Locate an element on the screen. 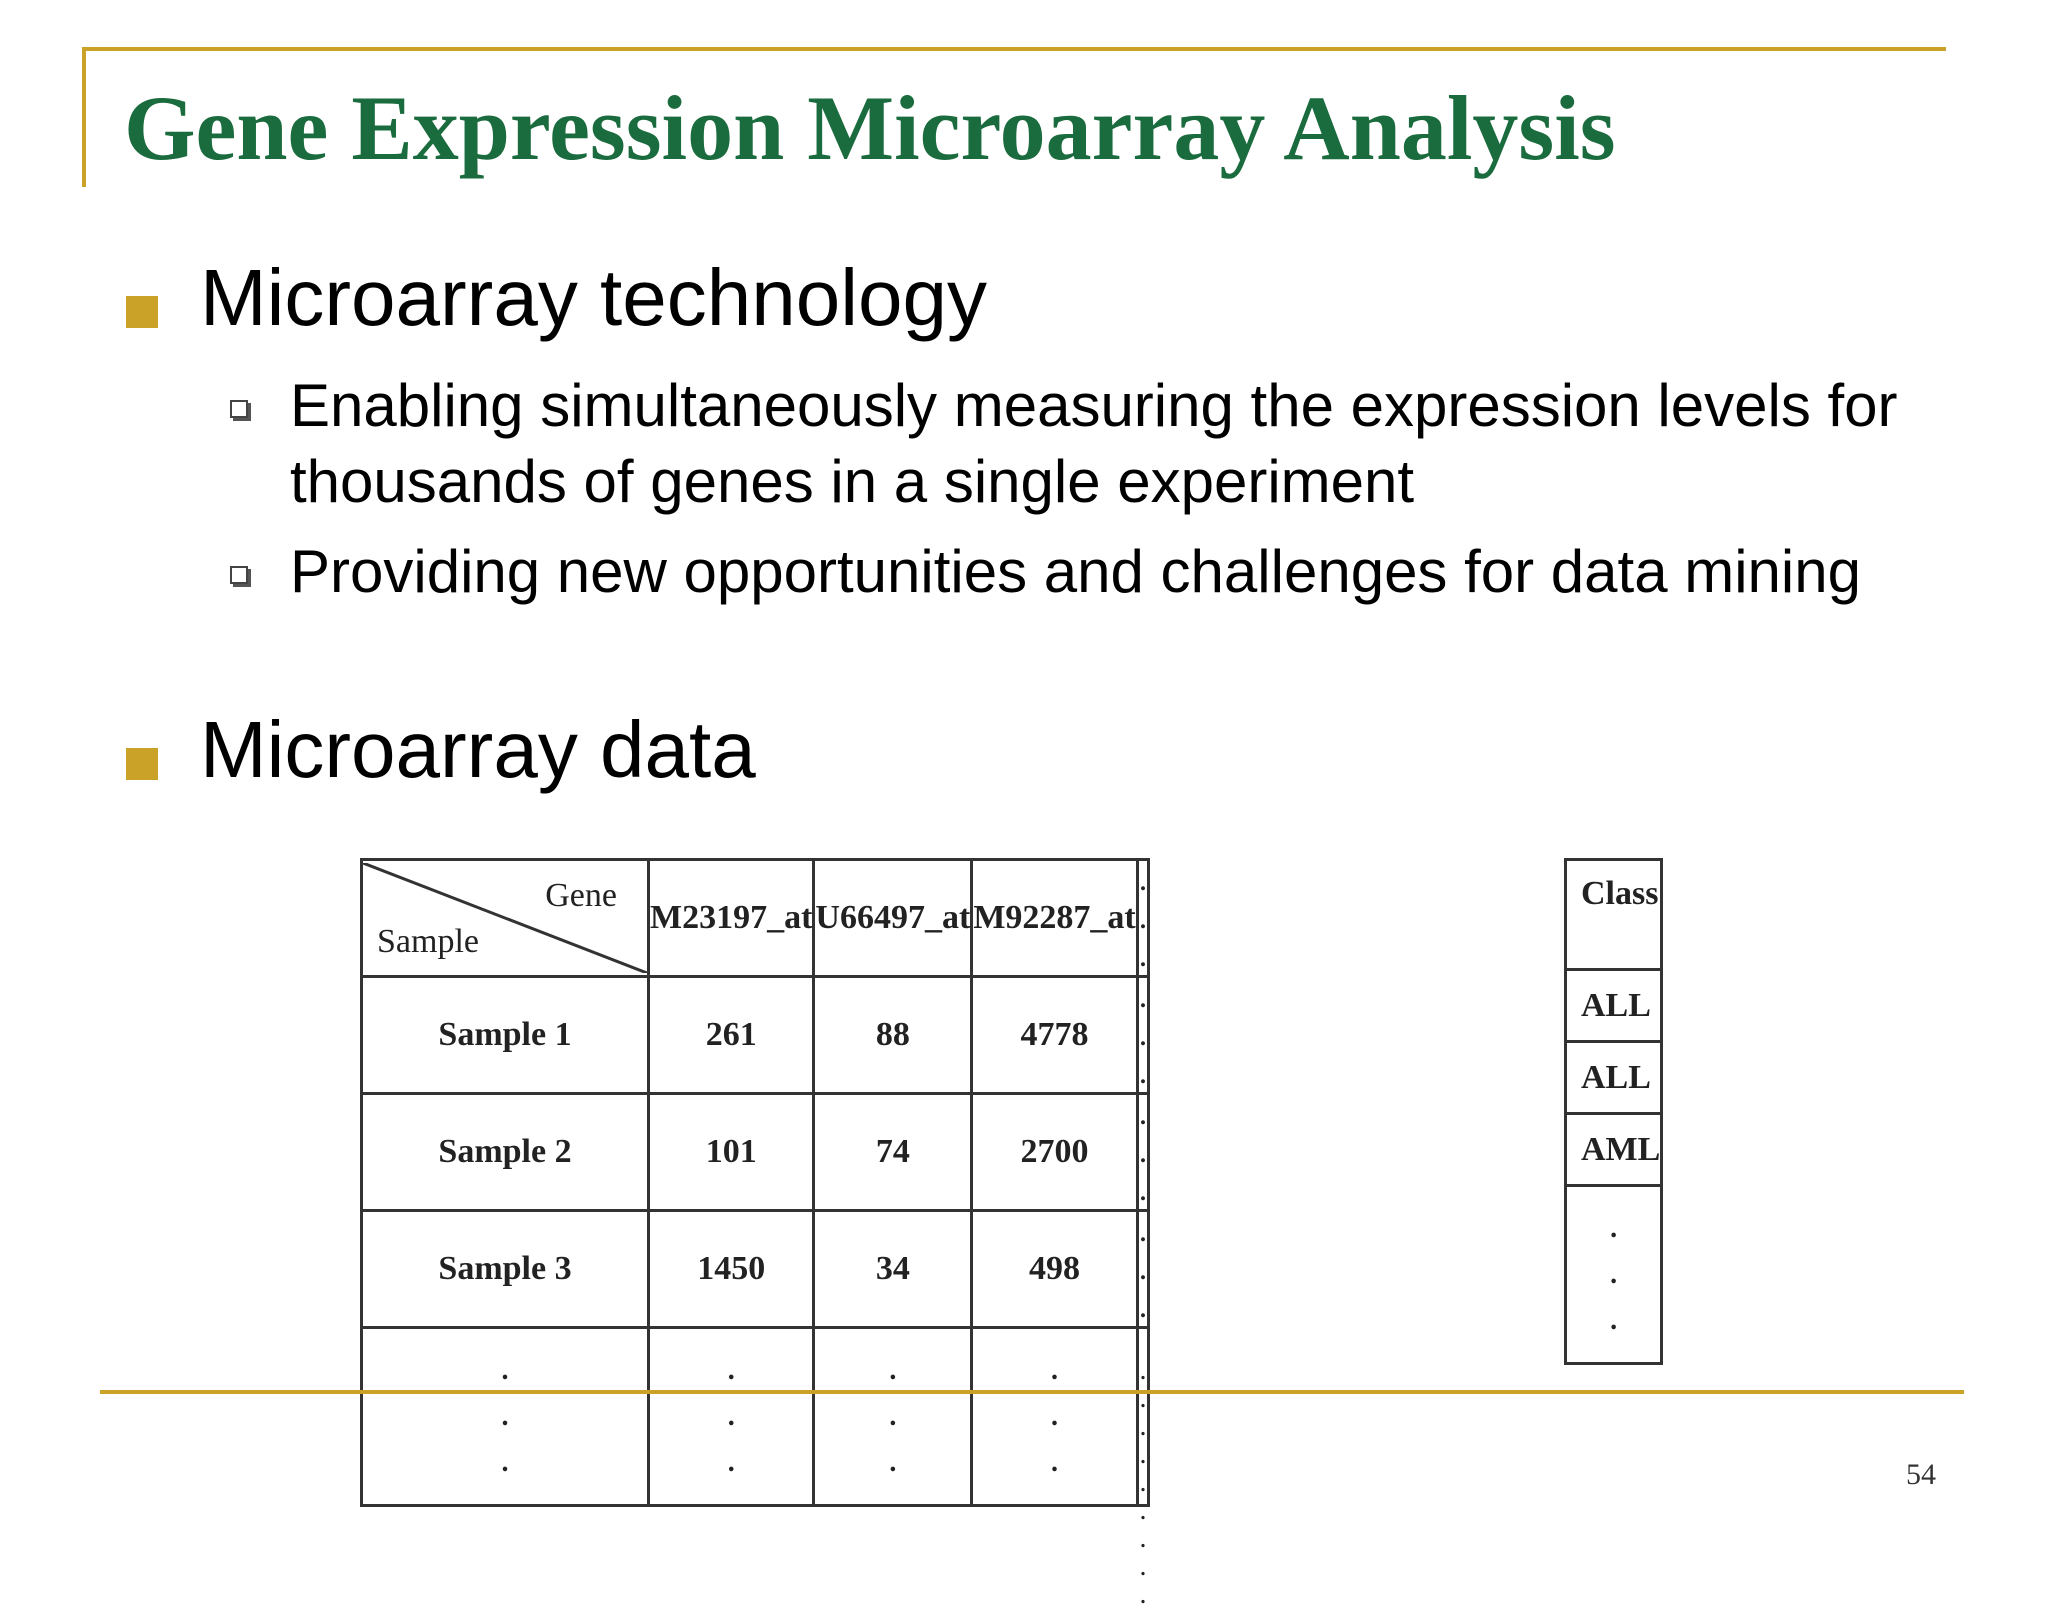  diagonal-divider is located at coordinates (505, 918).